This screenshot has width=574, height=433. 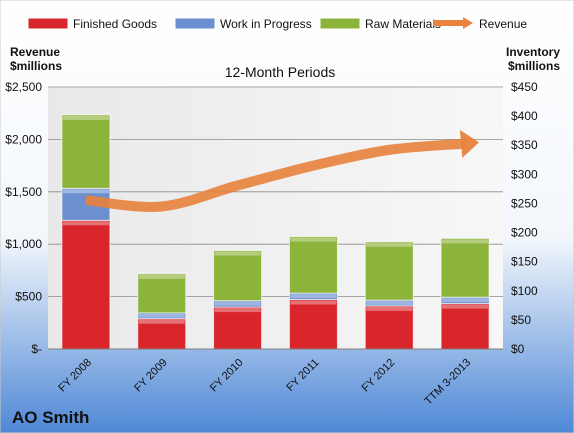 I want to click on right-tick-label: $50, so click(x=521, y=320).